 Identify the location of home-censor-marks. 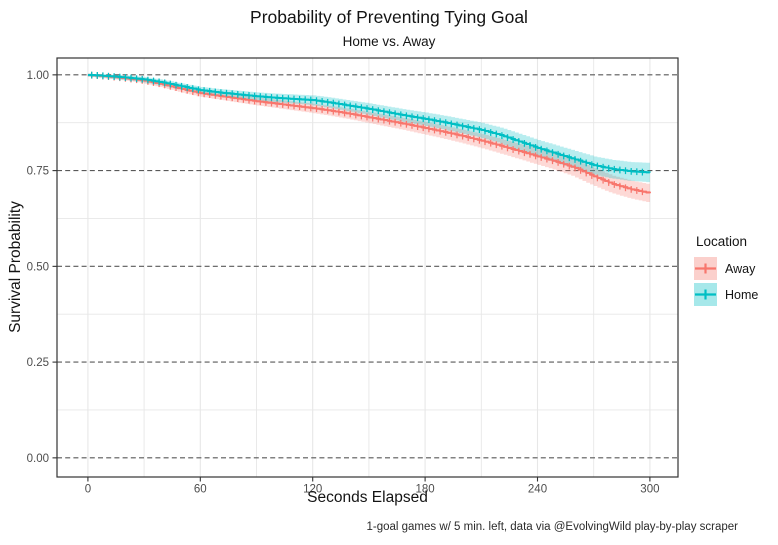
(367, 123).